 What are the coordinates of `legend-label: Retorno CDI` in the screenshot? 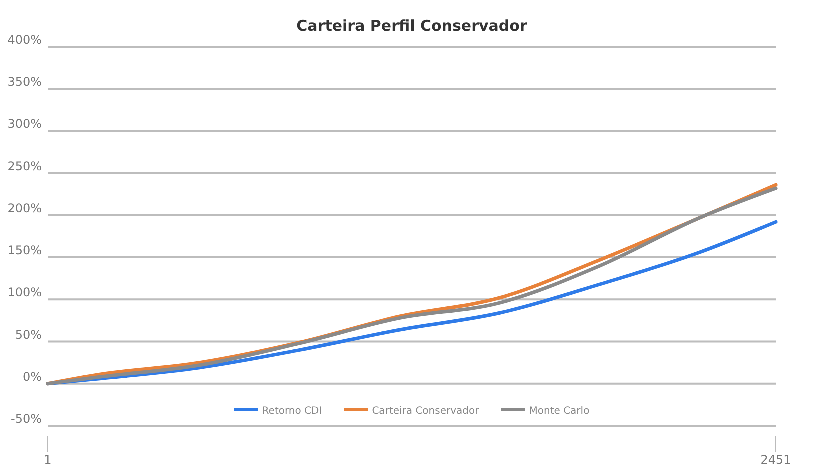 It's located at (292, 411).